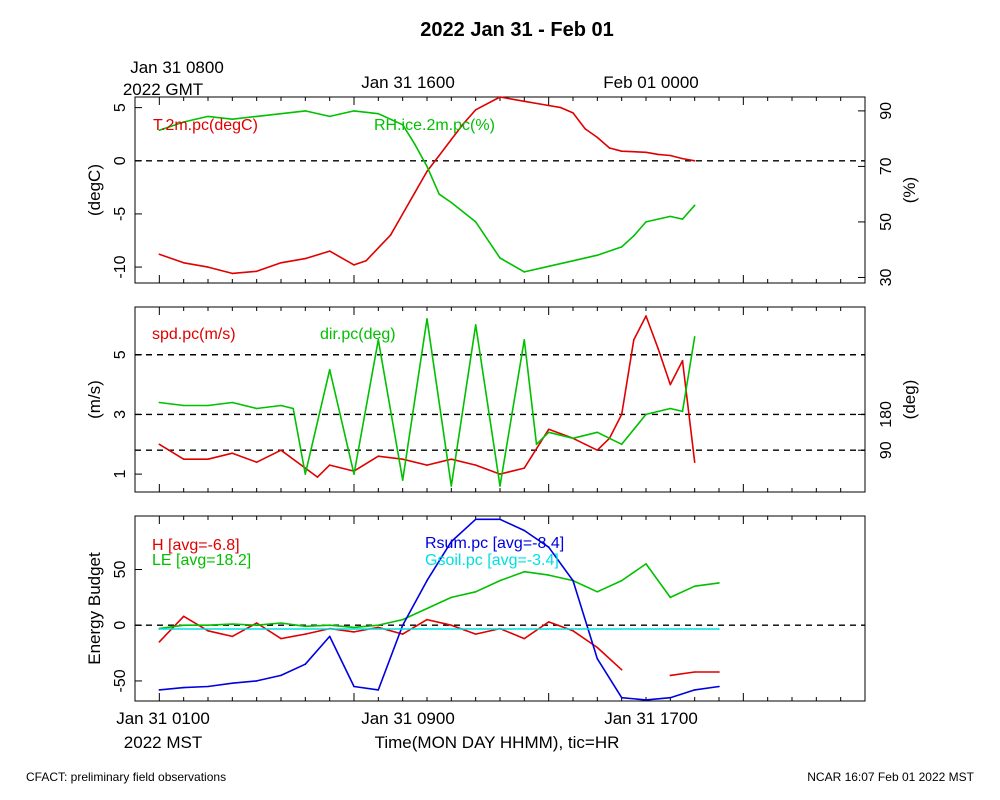  I want to click on y2-tick-label: 90, so click(886, 111).